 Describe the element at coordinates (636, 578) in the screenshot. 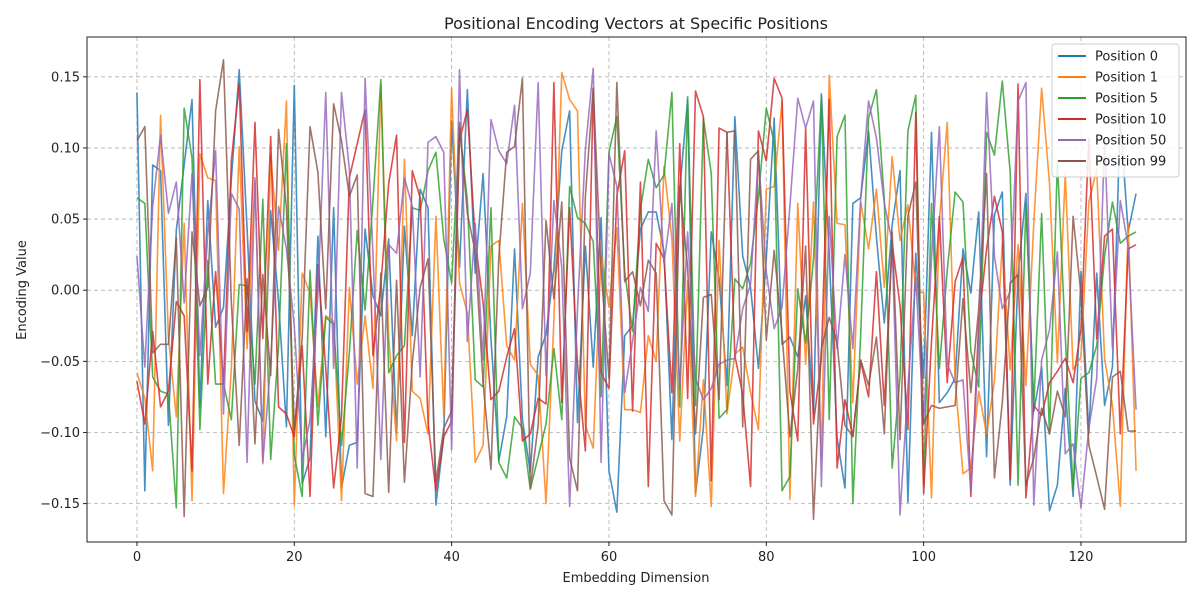

I see `x-axis-label: Embedding Dimension` at that location.